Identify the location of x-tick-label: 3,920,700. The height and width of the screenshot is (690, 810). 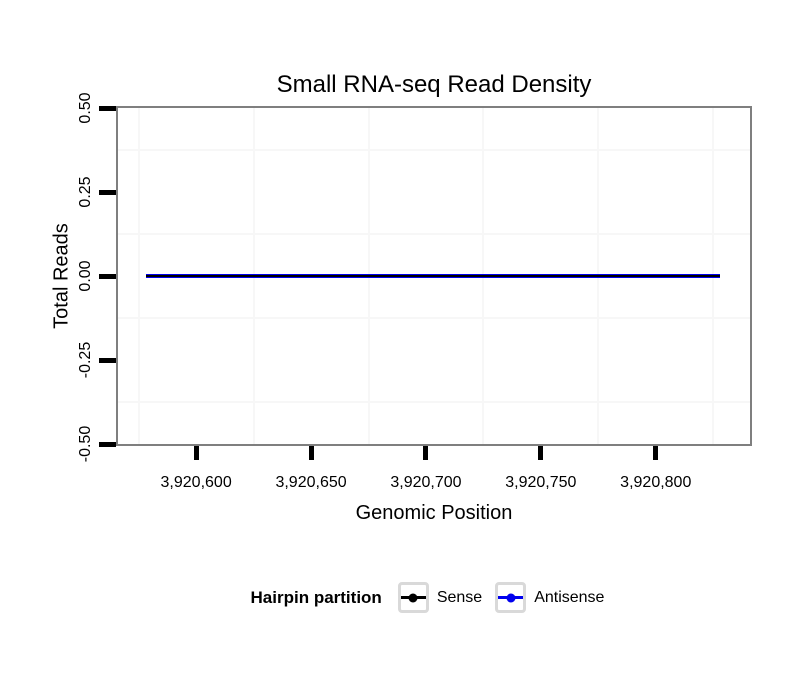
(426, 482).